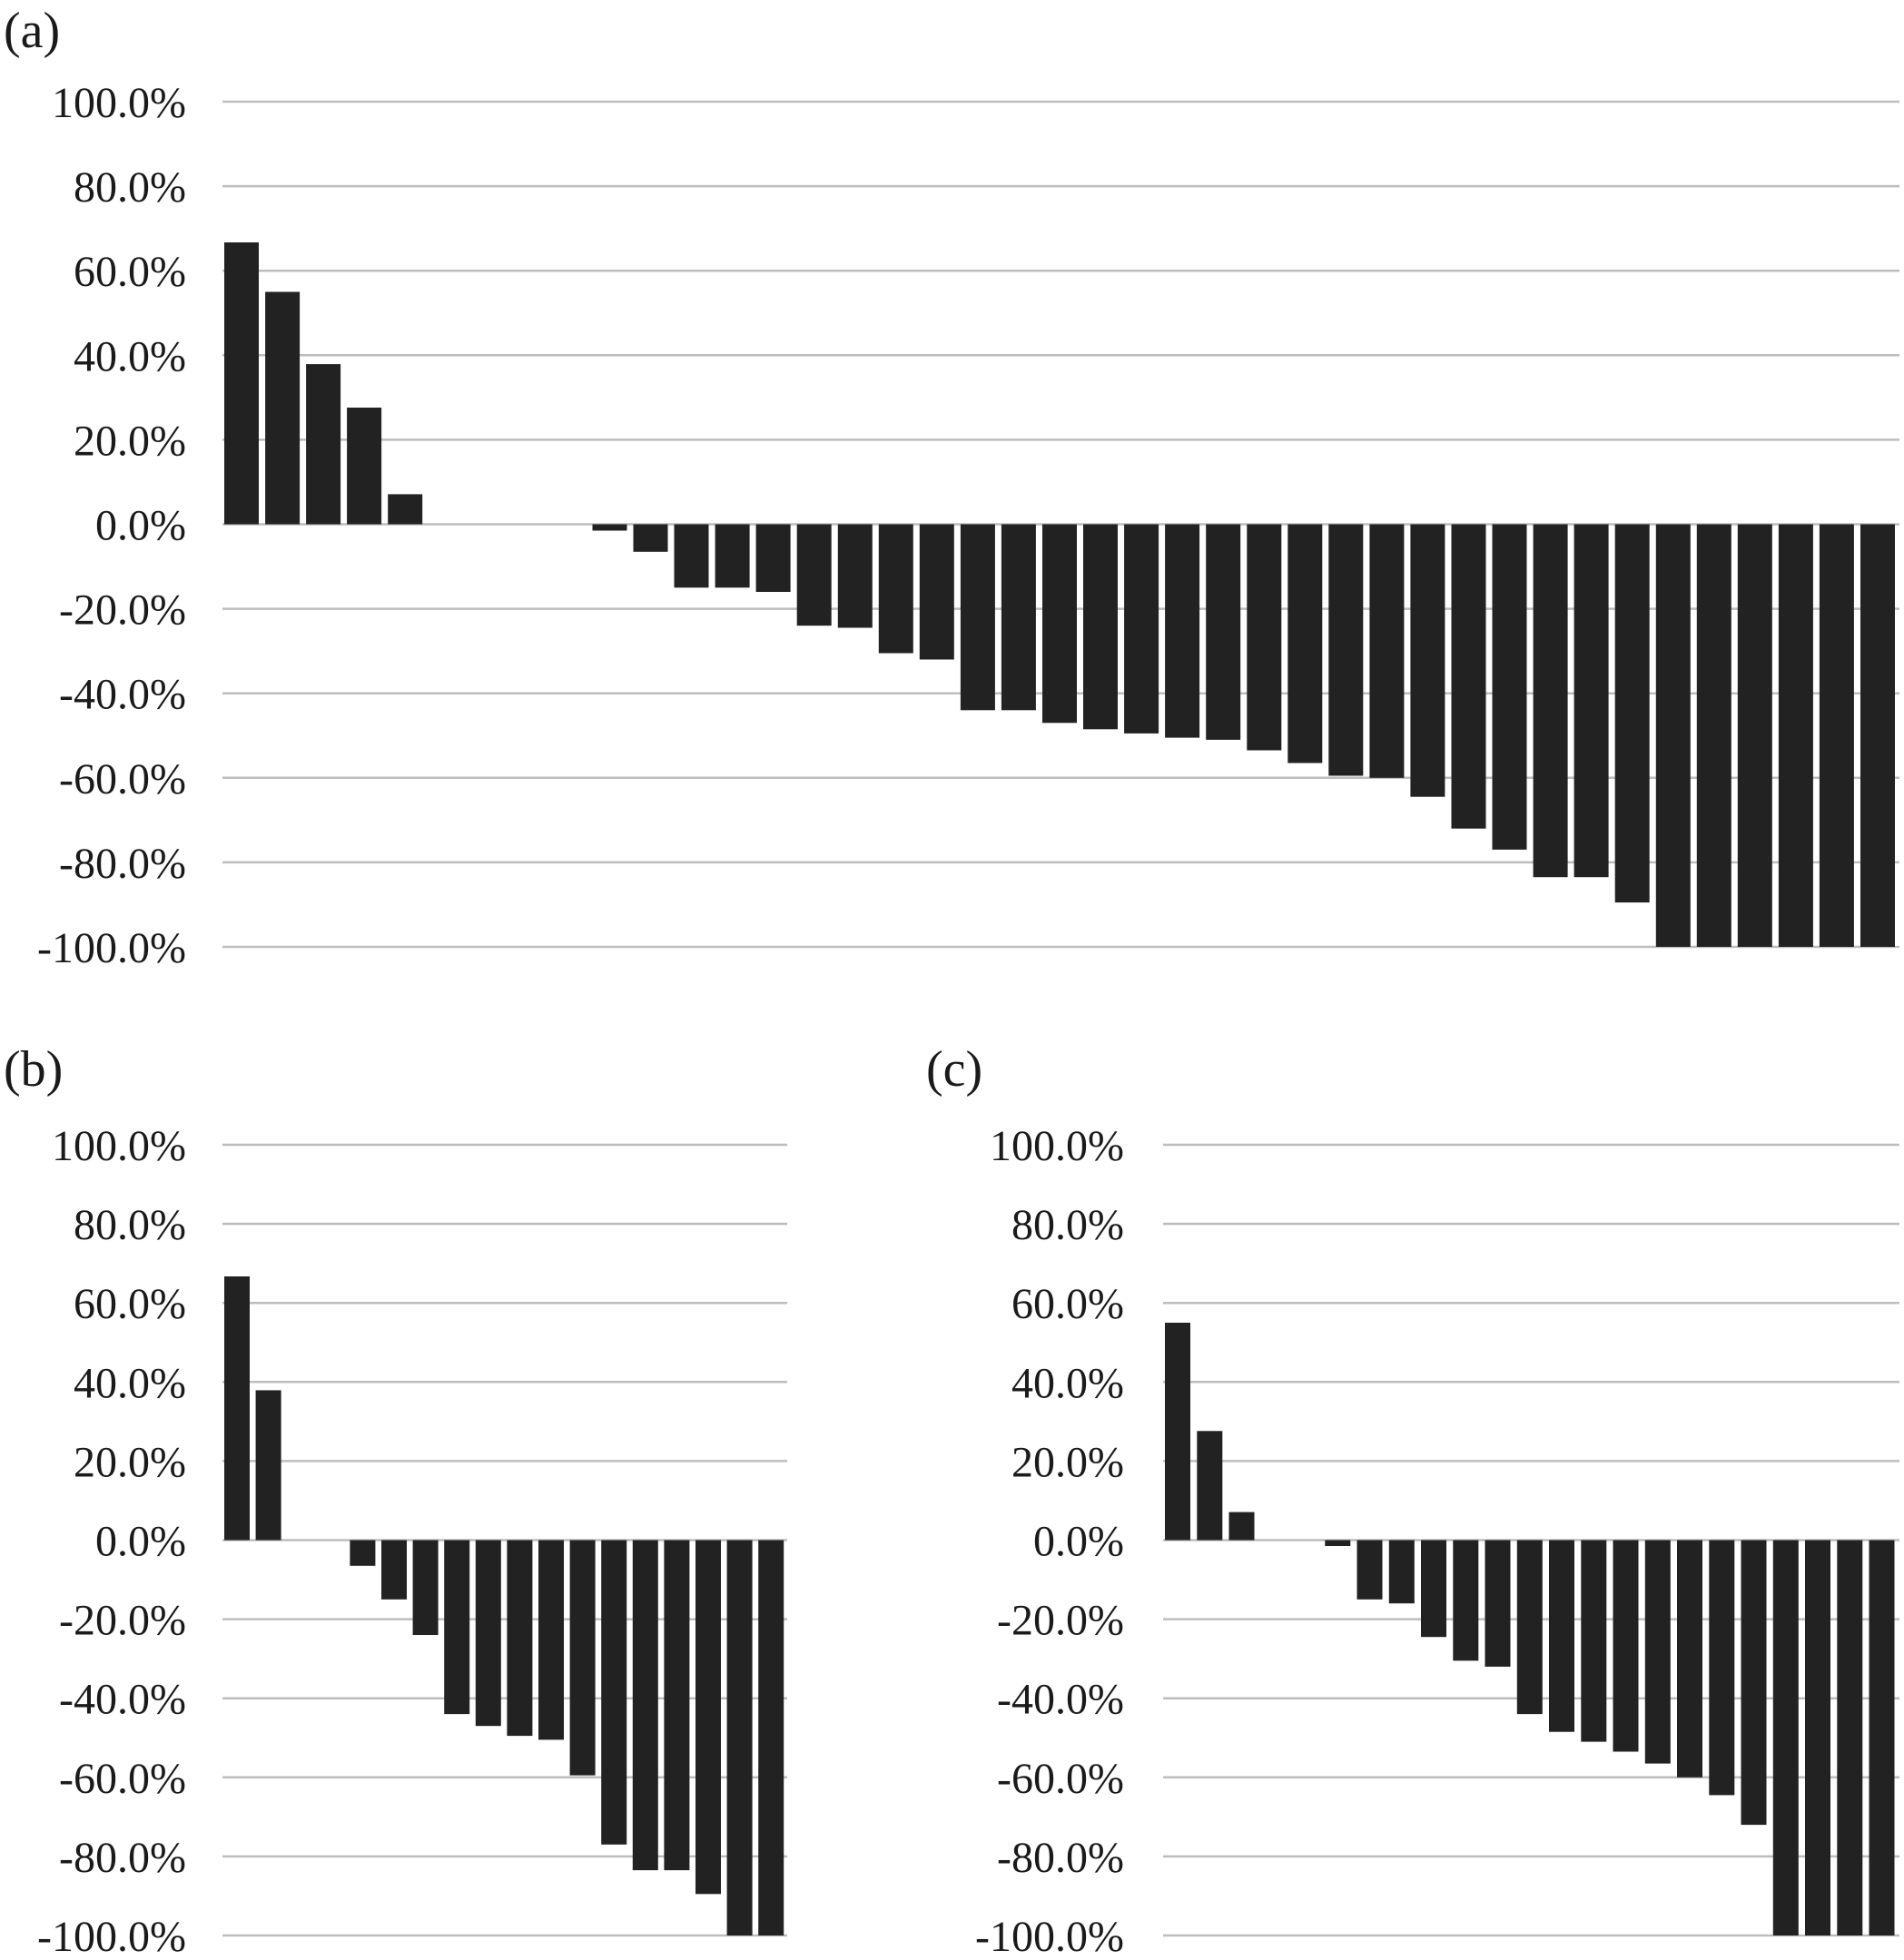  What do you see at coordinates (954, 1069) in the screenshot?
I see `panel-label-c: (c)` at bounding box center [954, 1069].